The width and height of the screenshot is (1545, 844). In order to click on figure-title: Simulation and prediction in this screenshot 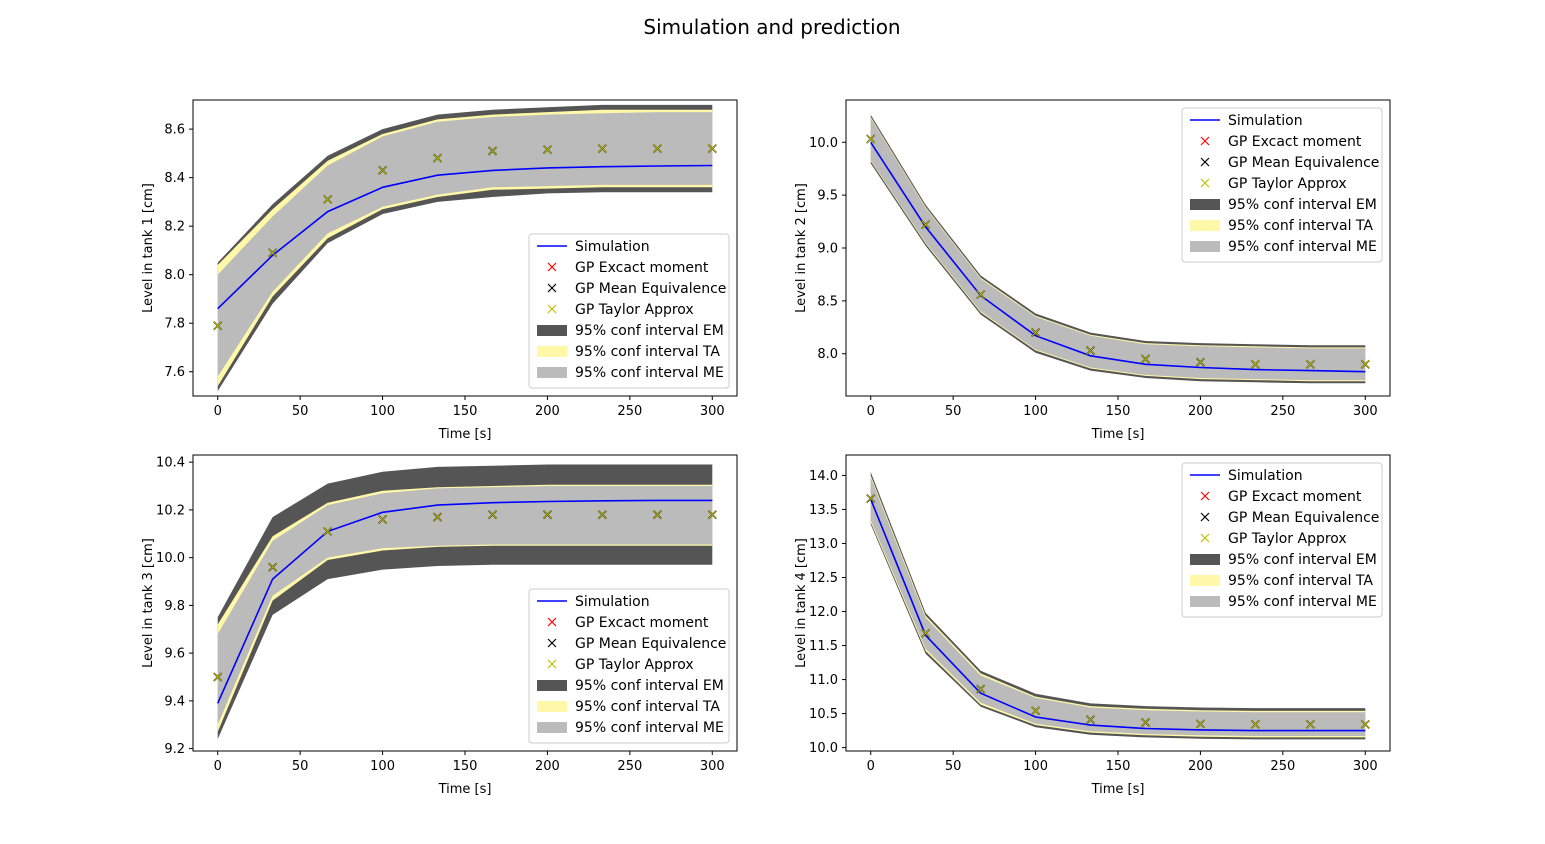, I will do `click(771, 27)`.